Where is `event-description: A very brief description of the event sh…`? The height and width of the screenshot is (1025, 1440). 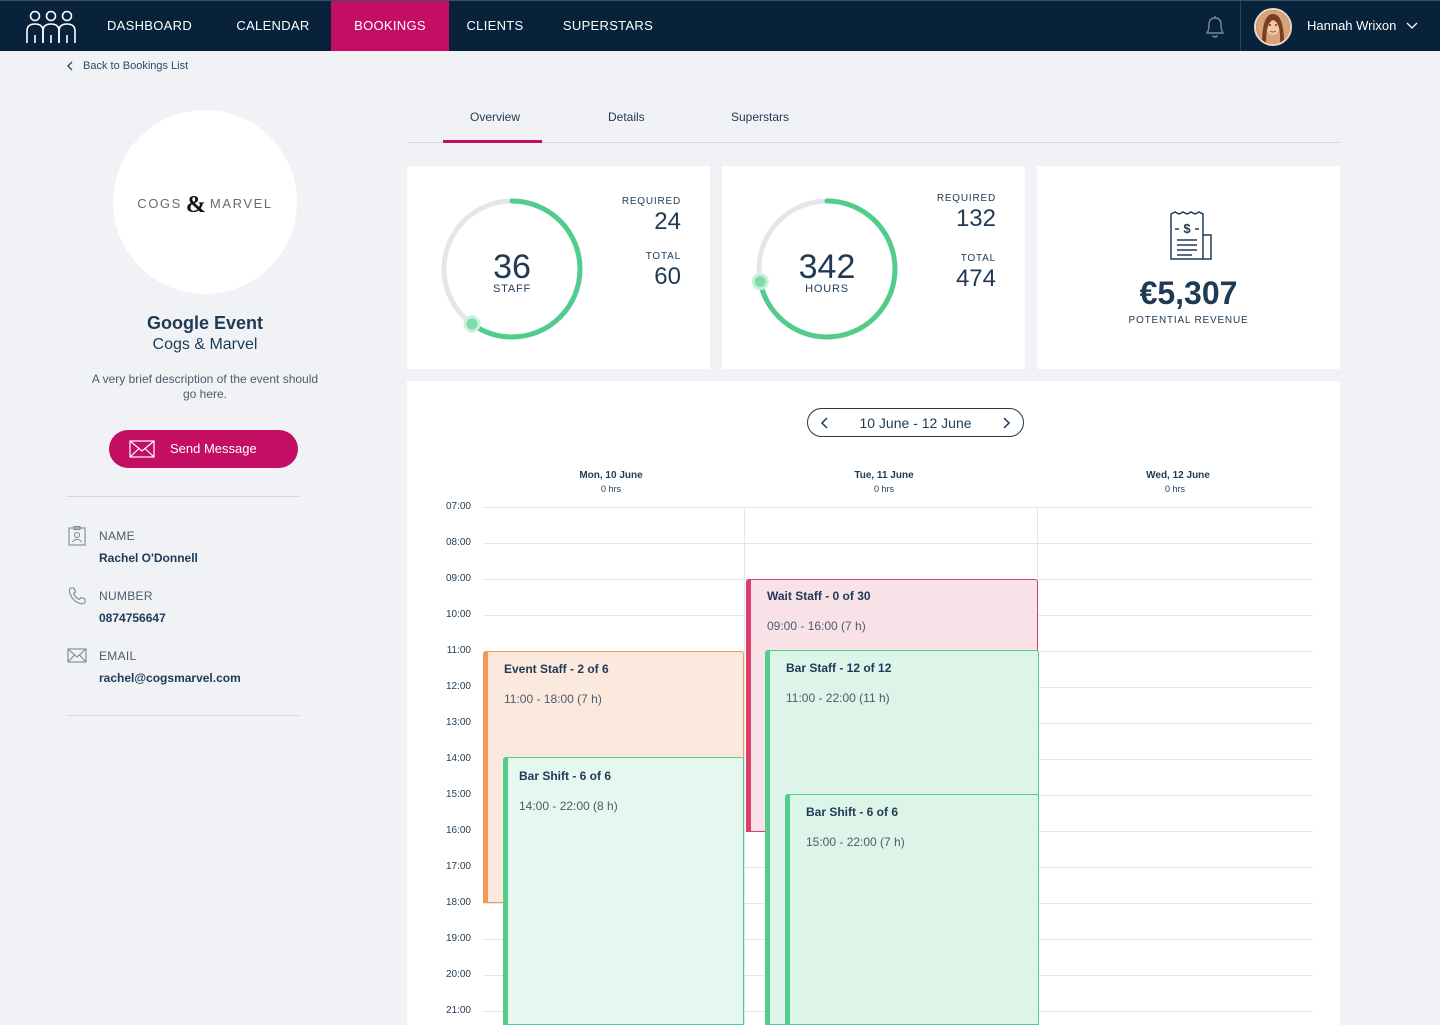 event-description: A very brief description of the event sh… is located at coordinates (205, 386).